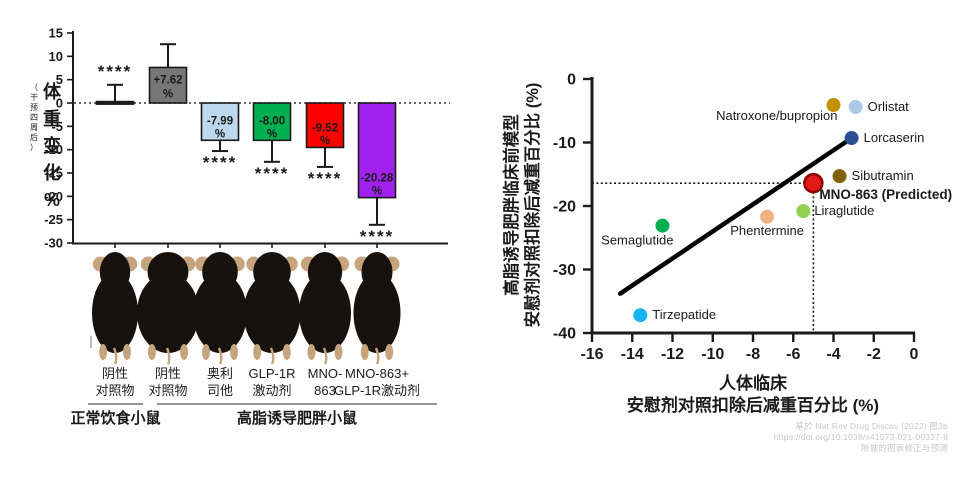 This screenshot has height=477, width=957. What do you see at coordinates (871, 426) in the screenshot?
I see `citation-line-1: 基於 Nat Rev Drug Discov (2022) 图3b` at bounding box center [871, 426].